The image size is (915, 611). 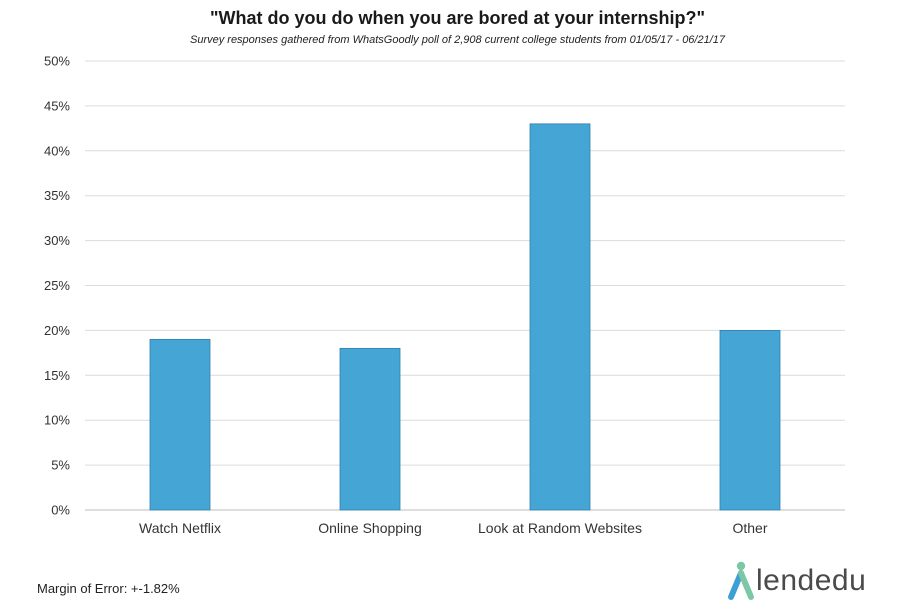 What do you see at coordinates (749, 528) in the screenshot?
I see `x-tick-label: Other` at bounding box center [749, 528].